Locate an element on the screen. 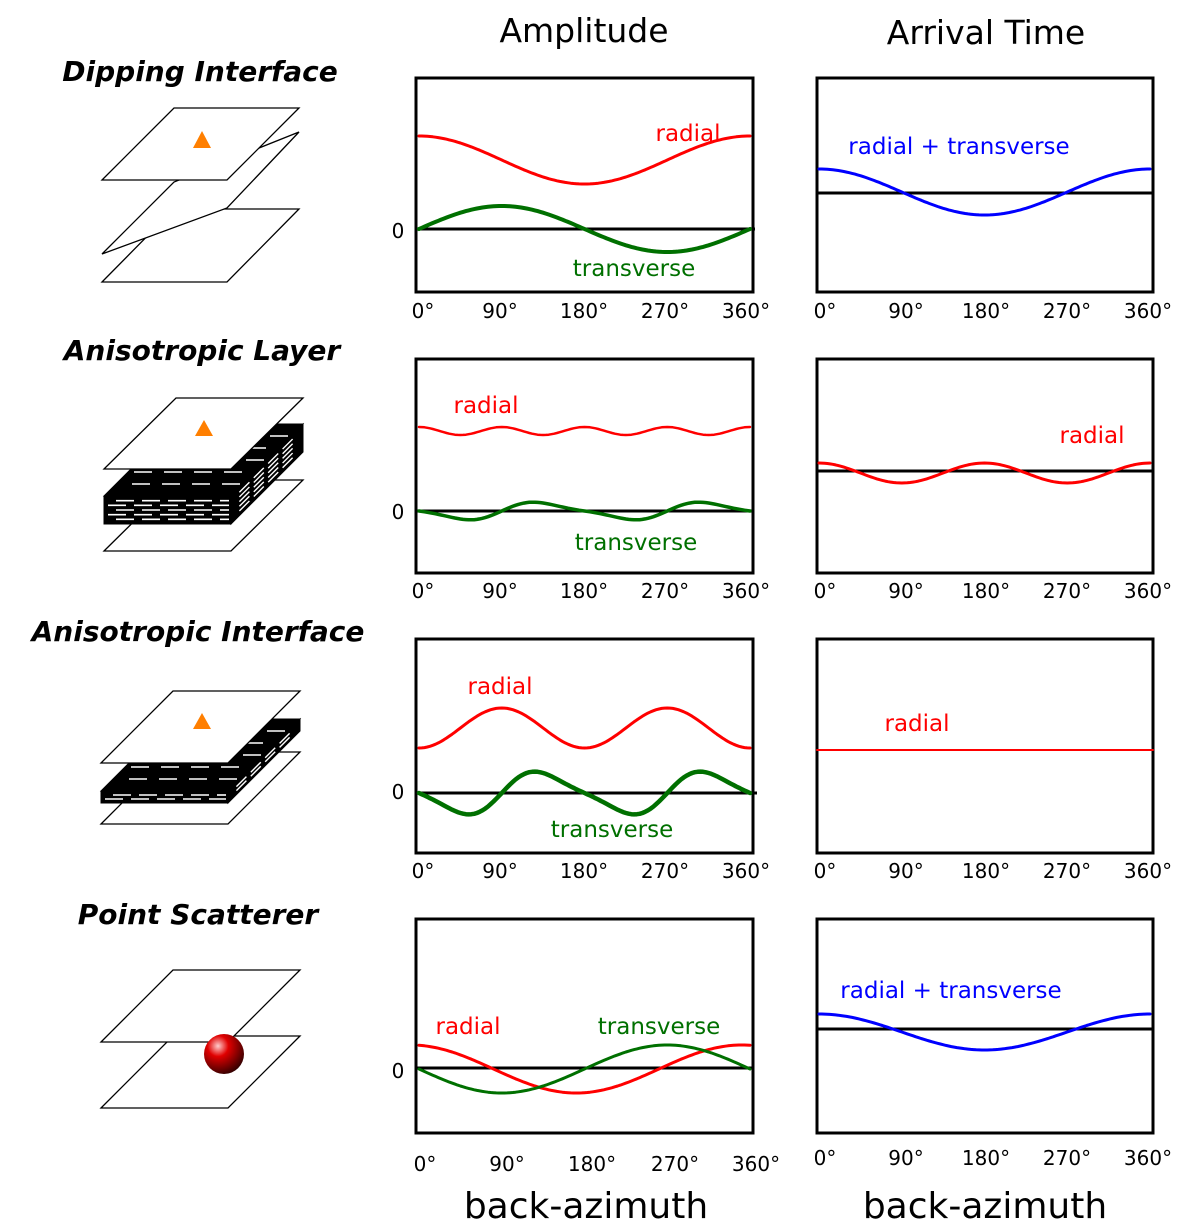  scatterer-sphere-icon is located at coordinates (224, 1054).